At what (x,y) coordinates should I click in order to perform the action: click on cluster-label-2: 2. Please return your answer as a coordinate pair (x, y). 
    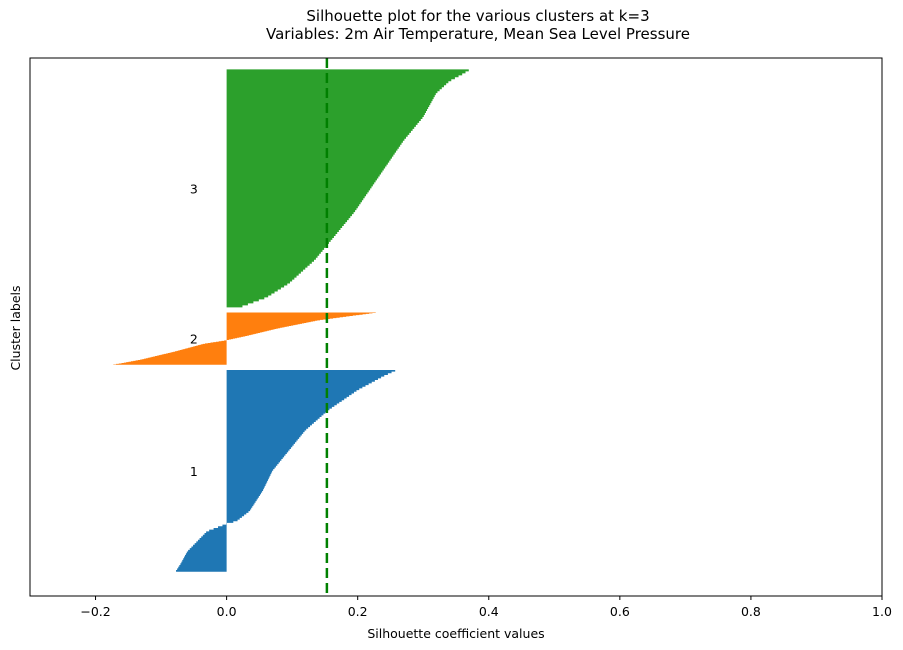
    Looking at the image, I should click on (194, 339).